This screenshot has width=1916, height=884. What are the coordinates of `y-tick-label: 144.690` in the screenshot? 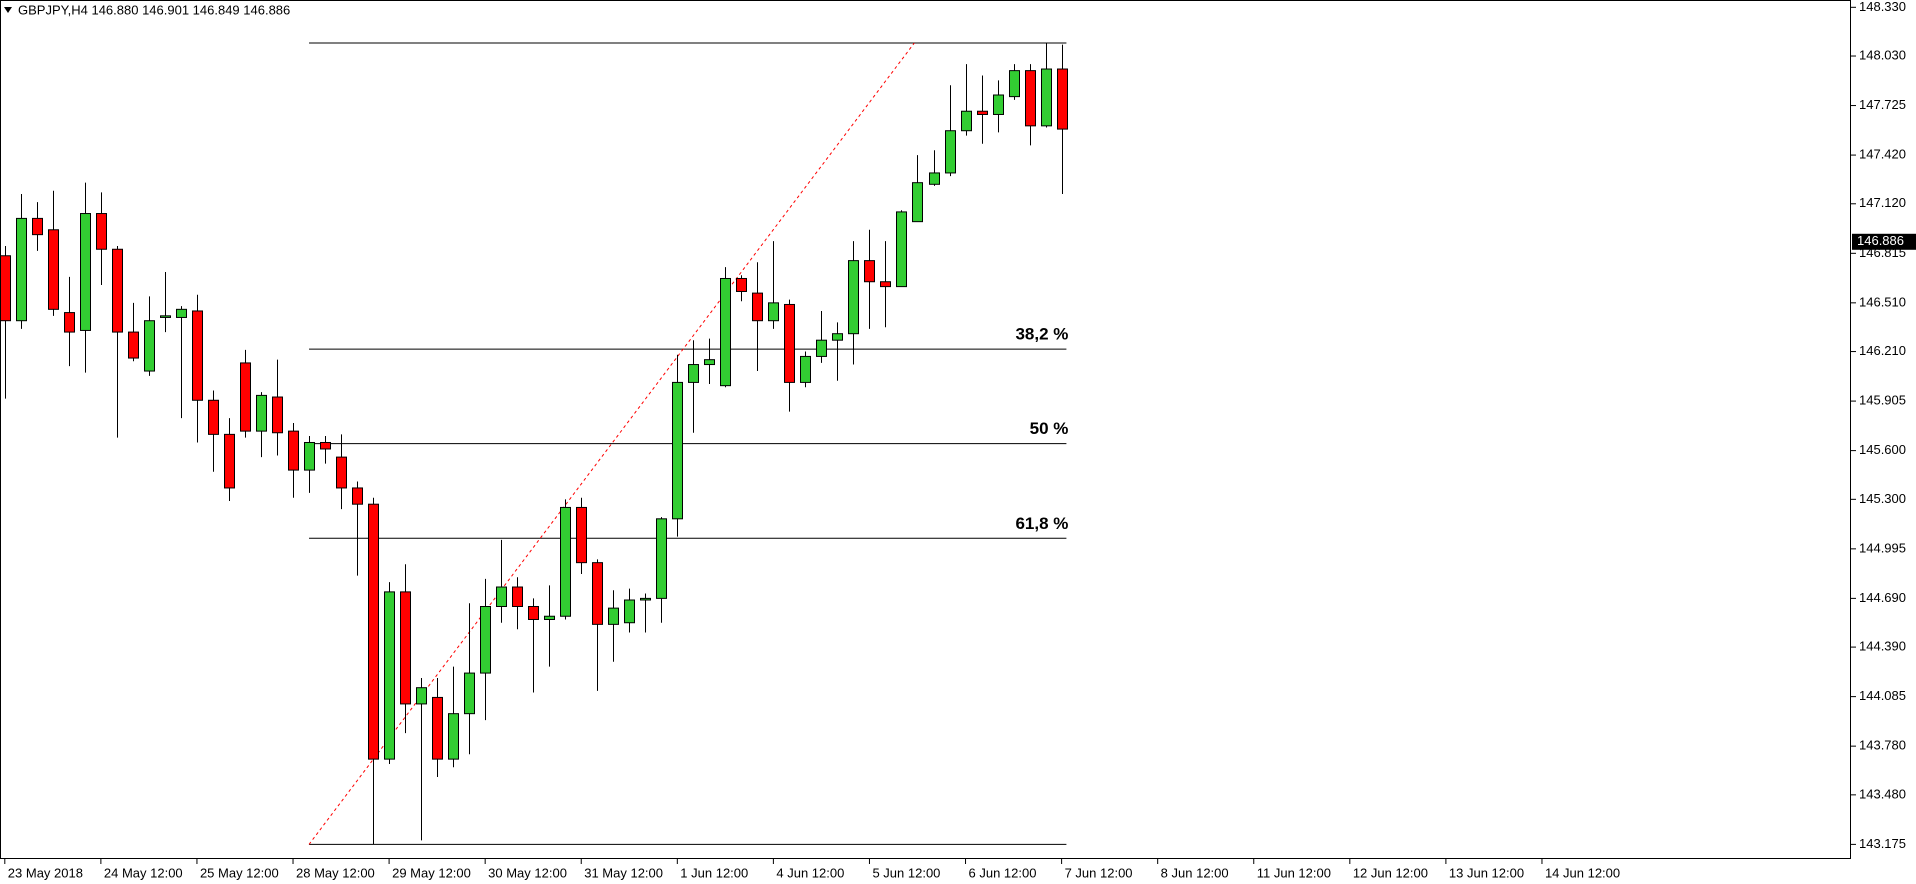 It's located at (1882, 597).